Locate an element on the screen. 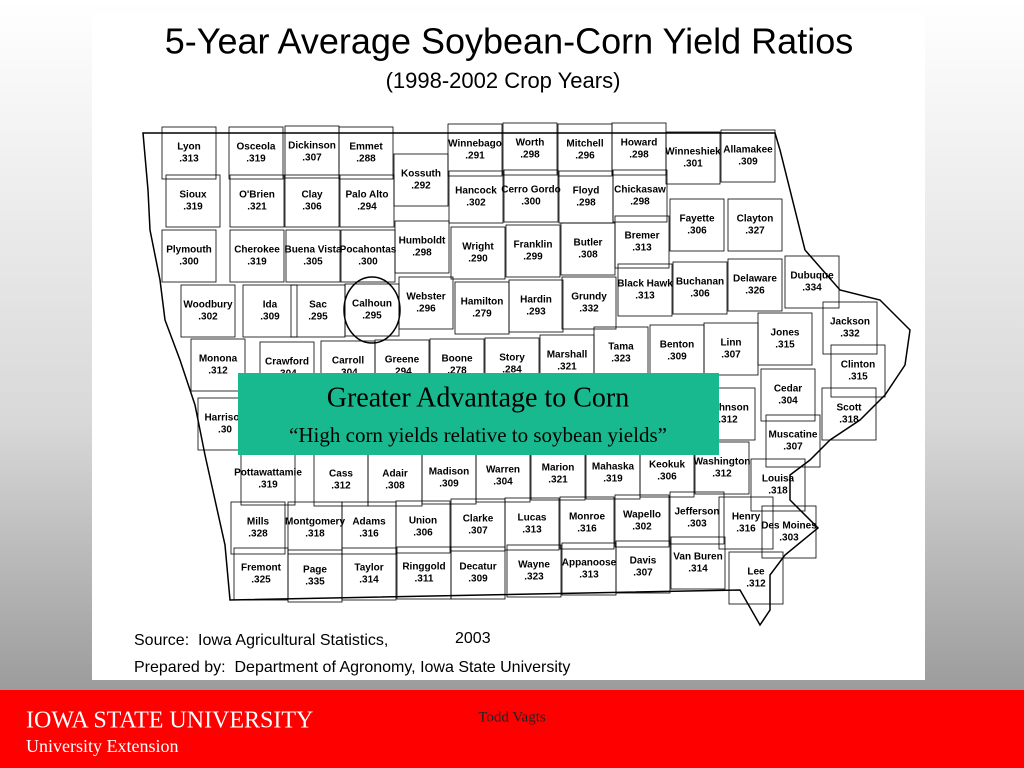 This screenshot has height=768, width=1024. county-name: Boone is located at coordinates (457, 359).